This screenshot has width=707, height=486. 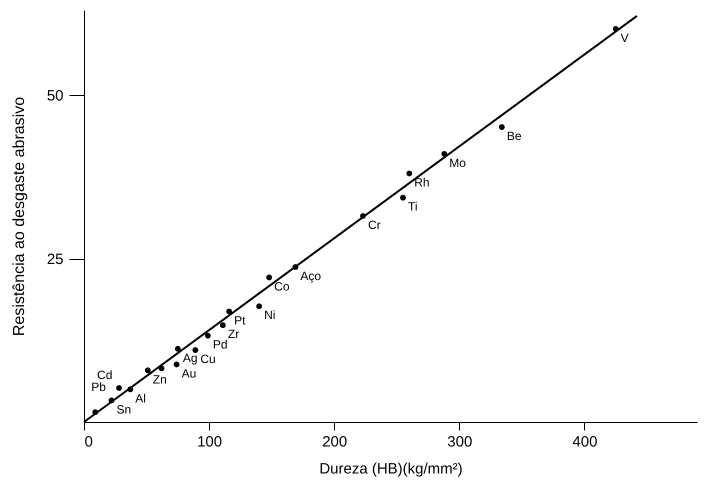 What do you see at coordinates (335, 442) in the screenshot?
I see `x-tick-label: 200` at bounding box center [335, 442].